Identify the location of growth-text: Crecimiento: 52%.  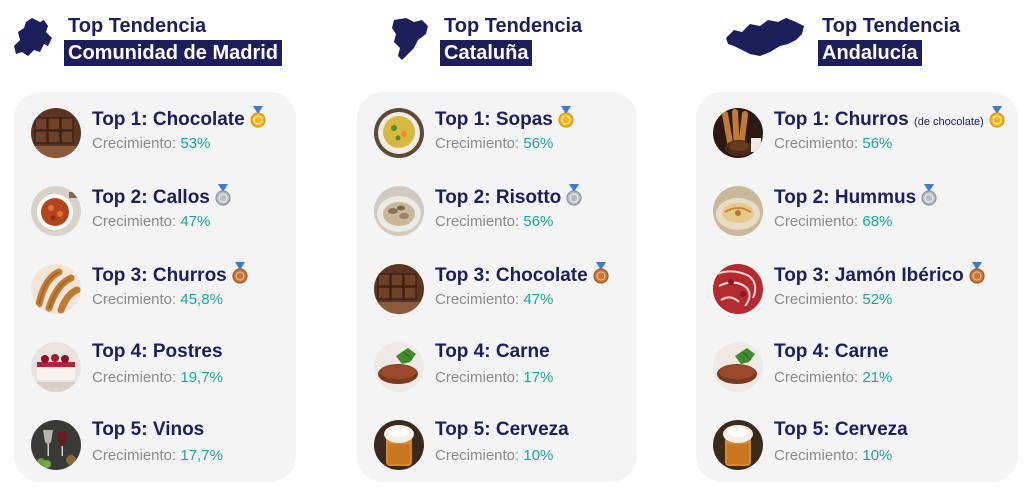
(833, 299).